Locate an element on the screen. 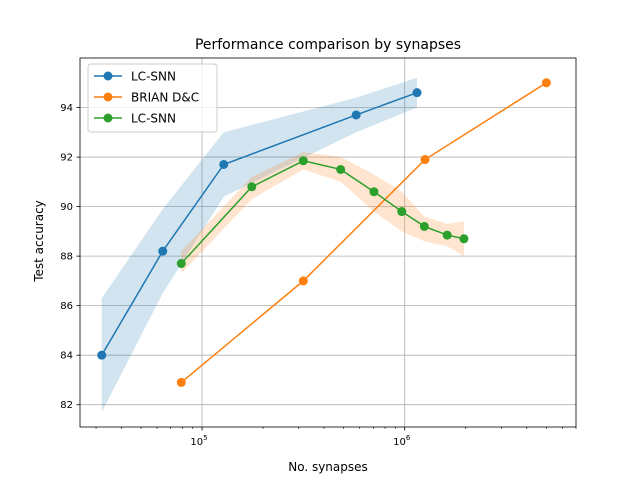  legend-label: BRIAN D&C is located at coordinates (165, 98).